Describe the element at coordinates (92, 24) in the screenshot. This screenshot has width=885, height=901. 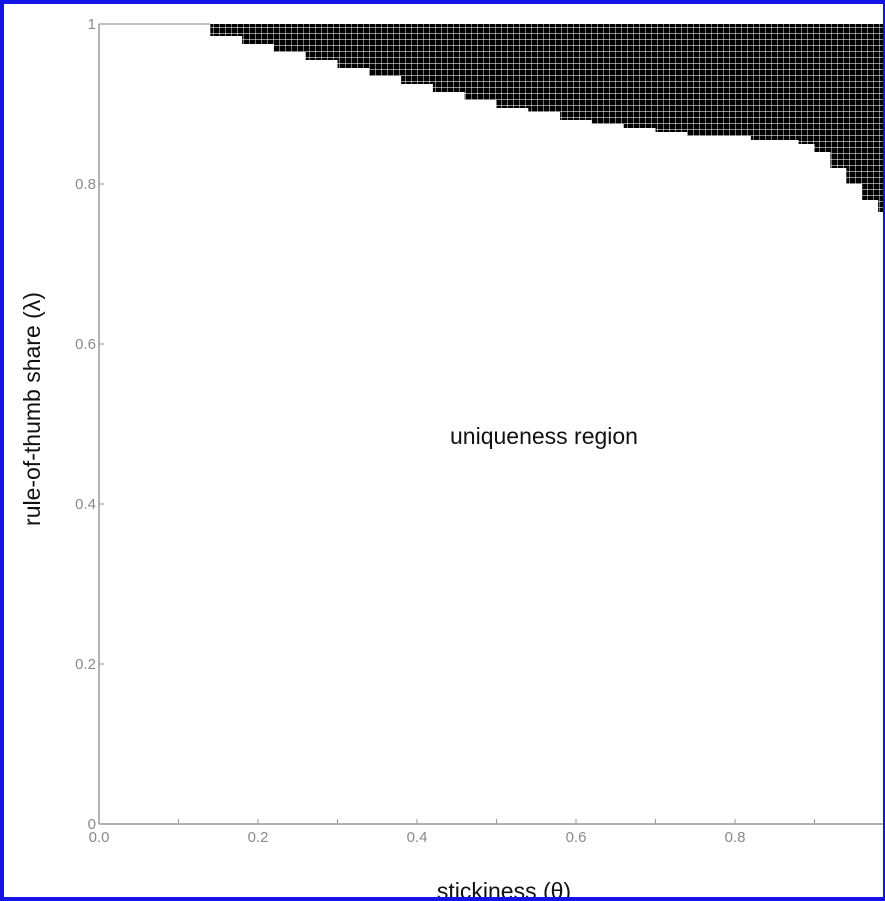
I see `y-tick-label: 1` at that location.